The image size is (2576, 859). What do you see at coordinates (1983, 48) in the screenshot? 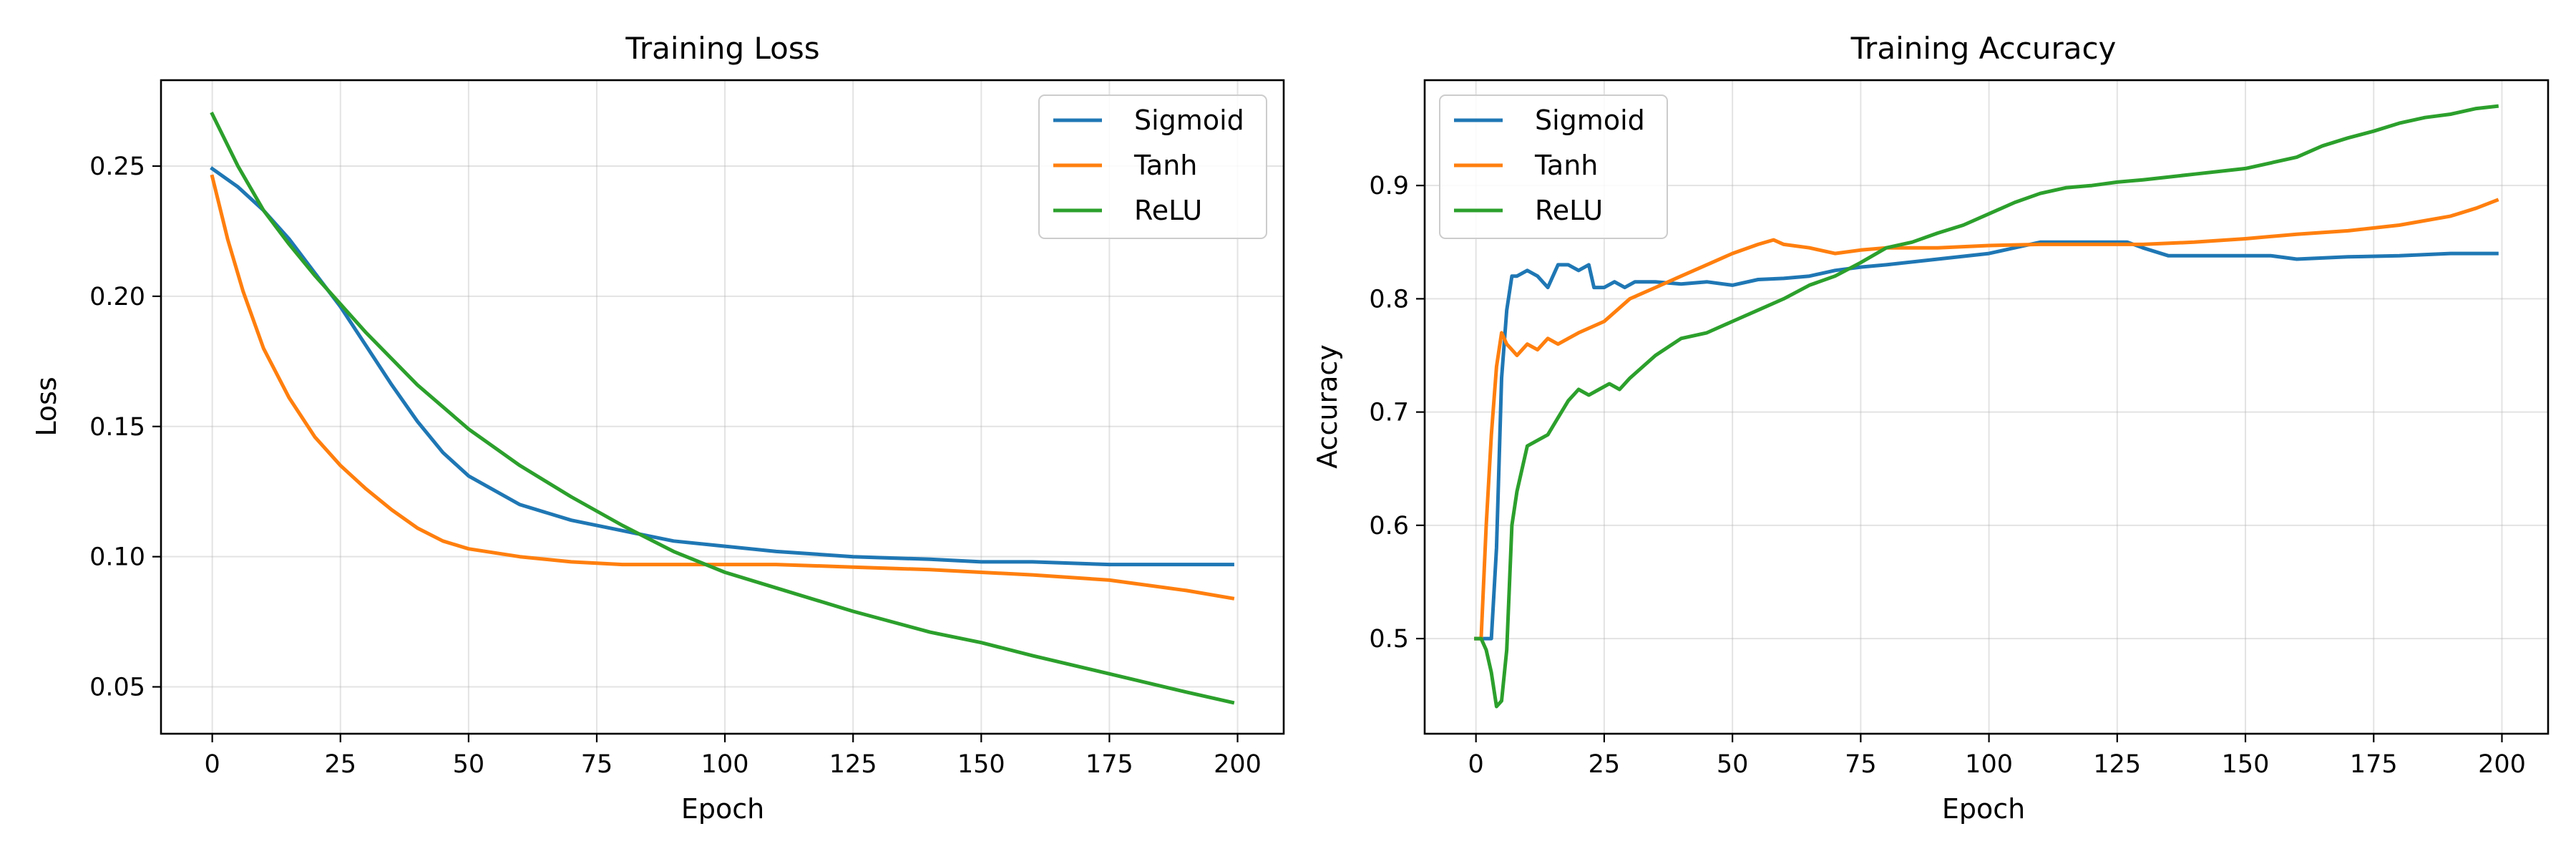
I see `accuracy-chart-title: Training Accuracy` at bounding box center [1983, 48].